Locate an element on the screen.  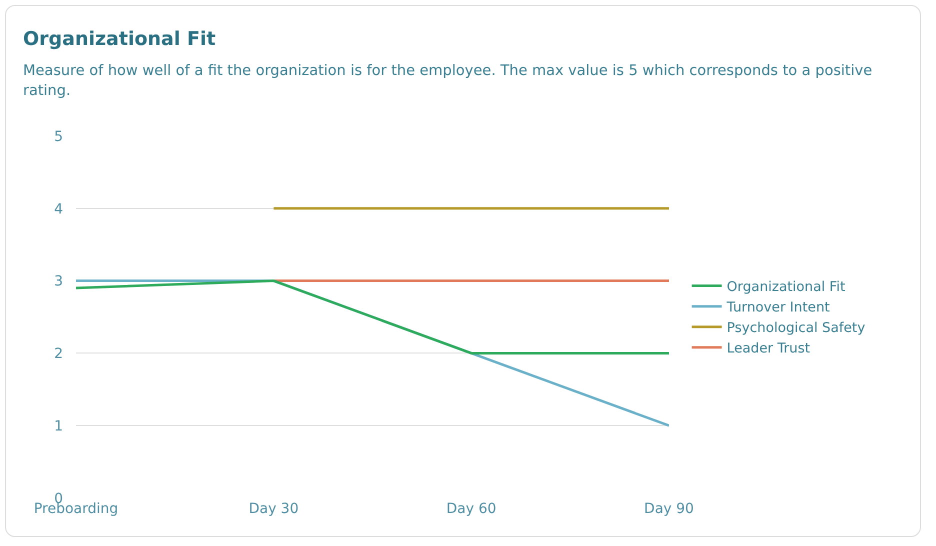
legend-label: Turnover Intent is located at coordinates (778, 308).